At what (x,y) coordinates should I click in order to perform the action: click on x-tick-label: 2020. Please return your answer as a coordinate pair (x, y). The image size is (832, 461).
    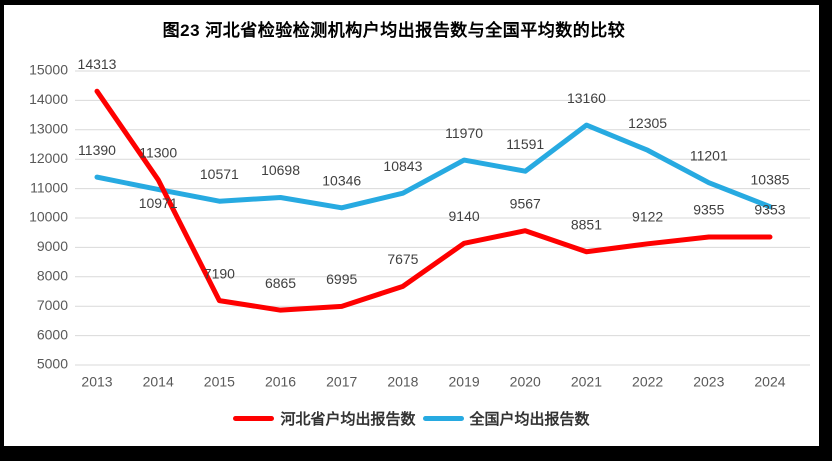
    Looking at the image, I should click on (525, 382).